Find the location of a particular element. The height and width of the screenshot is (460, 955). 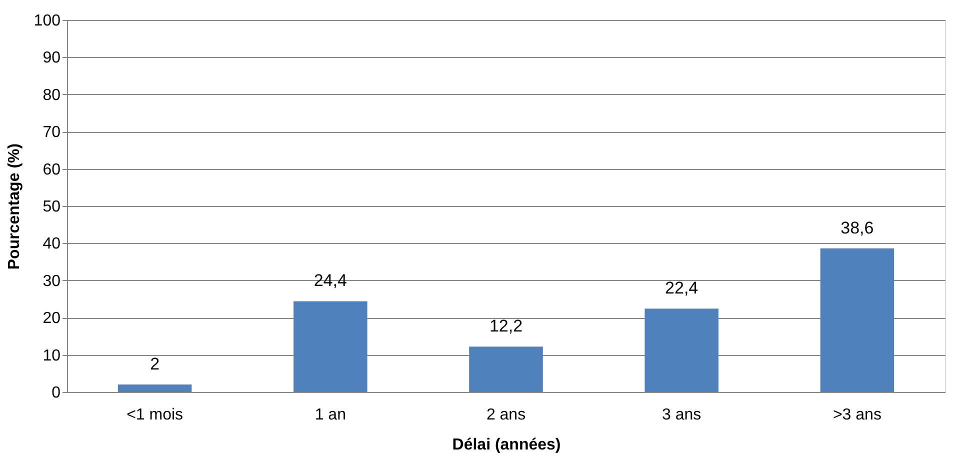

y-tick-label: 0 is located at coordinates (56, 393).